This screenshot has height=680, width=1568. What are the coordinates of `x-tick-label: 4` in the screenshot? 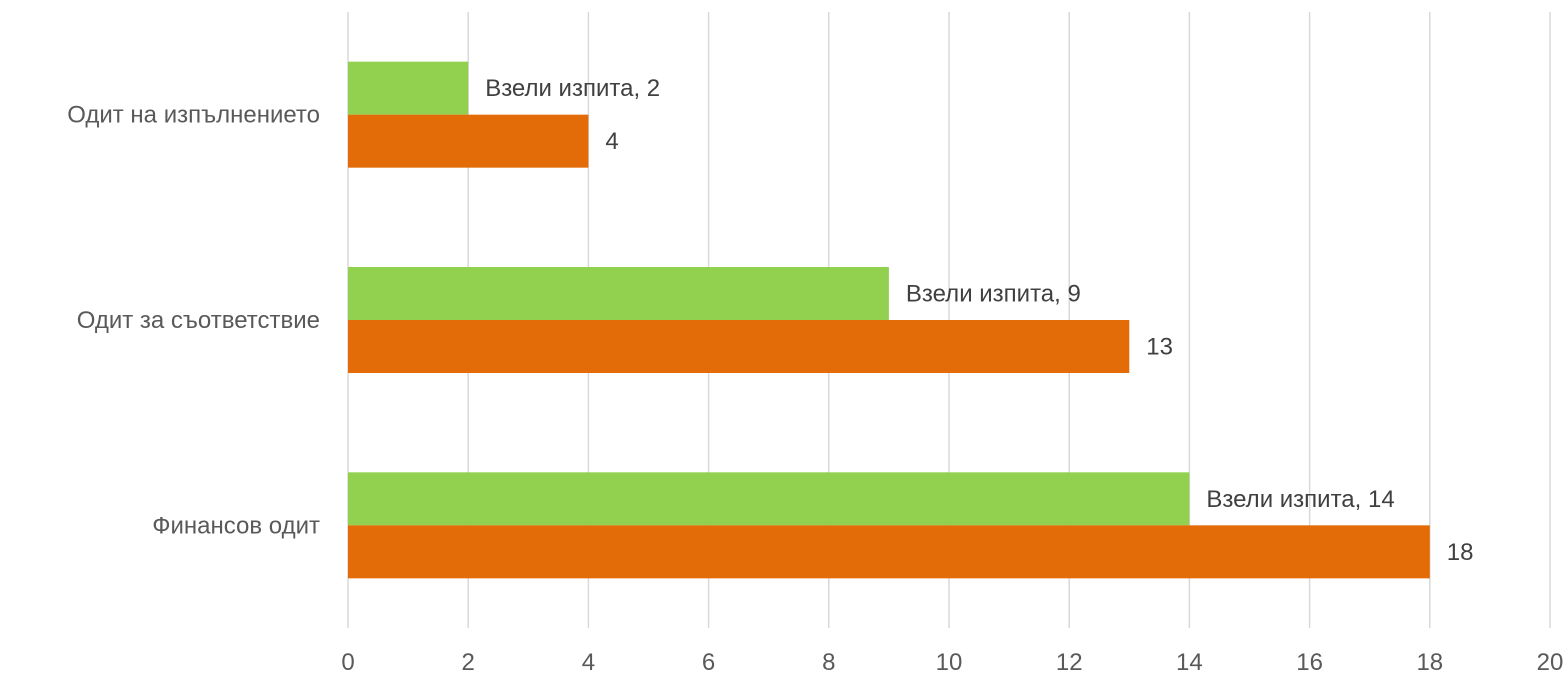 It's located at (588, 662).